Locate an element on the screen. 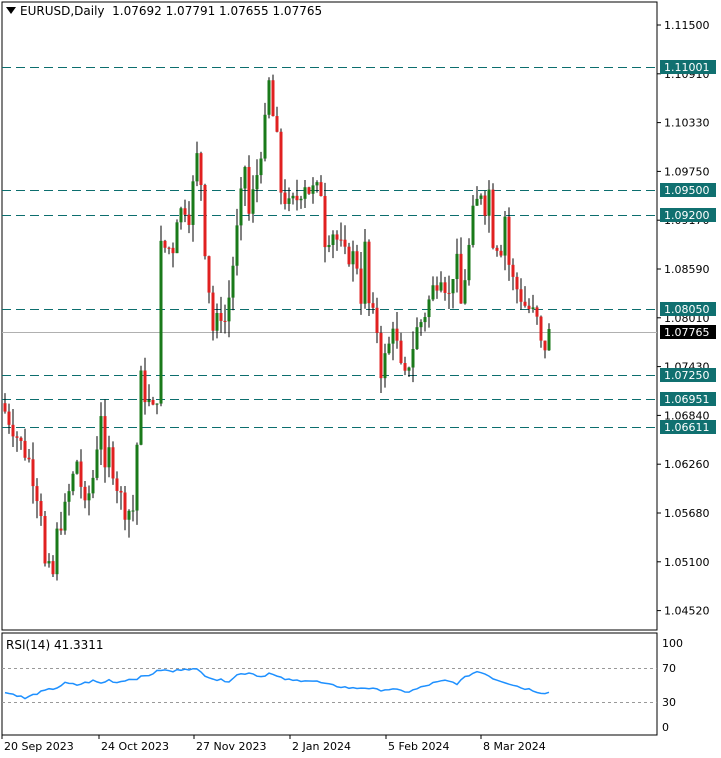 The image size is (721, 758). time-tick-label: 2 Jan 2024 is located at coordinates (321, 746).